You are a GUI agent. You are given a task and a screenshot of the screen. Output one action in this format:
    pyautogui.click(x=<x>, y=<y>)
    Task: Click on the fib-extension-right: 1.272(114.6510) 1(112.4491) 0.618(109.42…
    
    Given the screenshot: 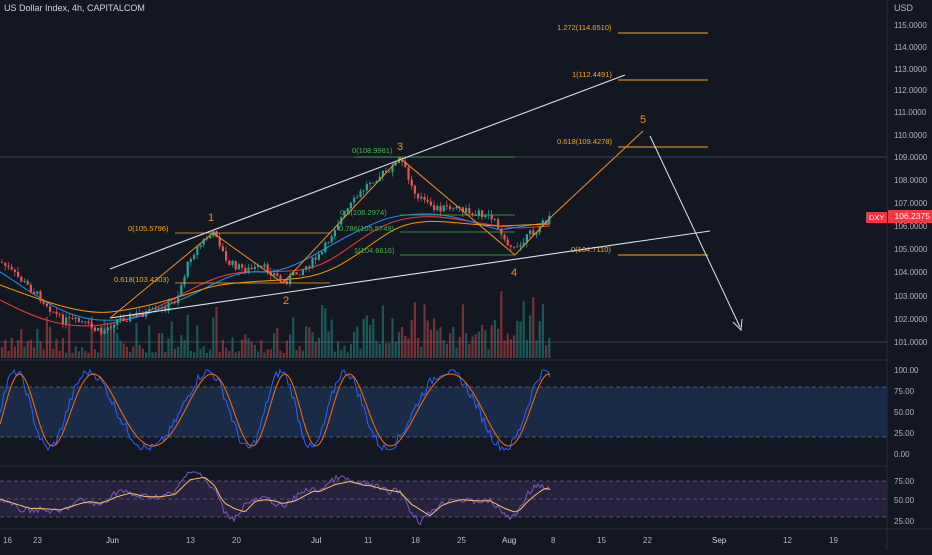 What is the action you would take?
    pyautogui.click(x=632, y=139)
    